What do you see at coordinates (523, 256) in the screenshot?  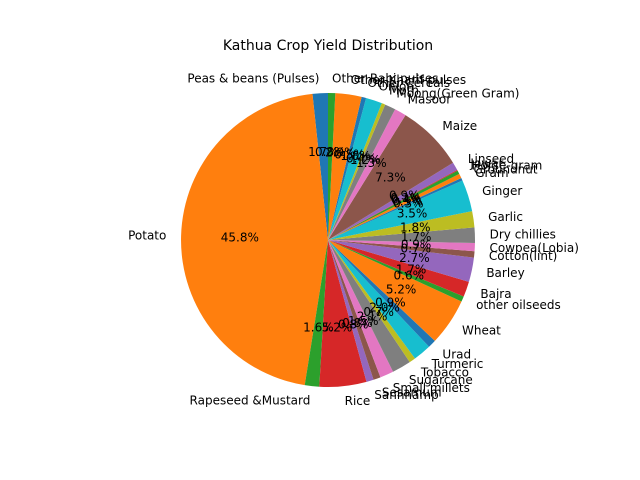 I see `slice-label: Cotton(lint)` at bounding box center [523, 256].